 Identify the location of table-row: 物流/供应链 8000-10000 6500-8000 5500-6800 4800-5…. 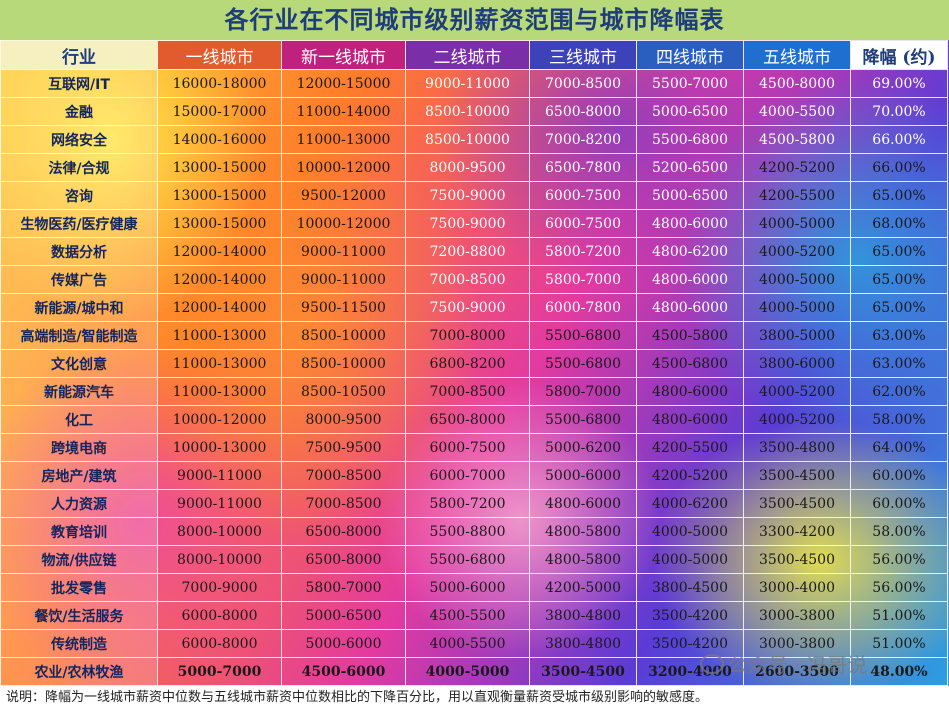
(474, 559).